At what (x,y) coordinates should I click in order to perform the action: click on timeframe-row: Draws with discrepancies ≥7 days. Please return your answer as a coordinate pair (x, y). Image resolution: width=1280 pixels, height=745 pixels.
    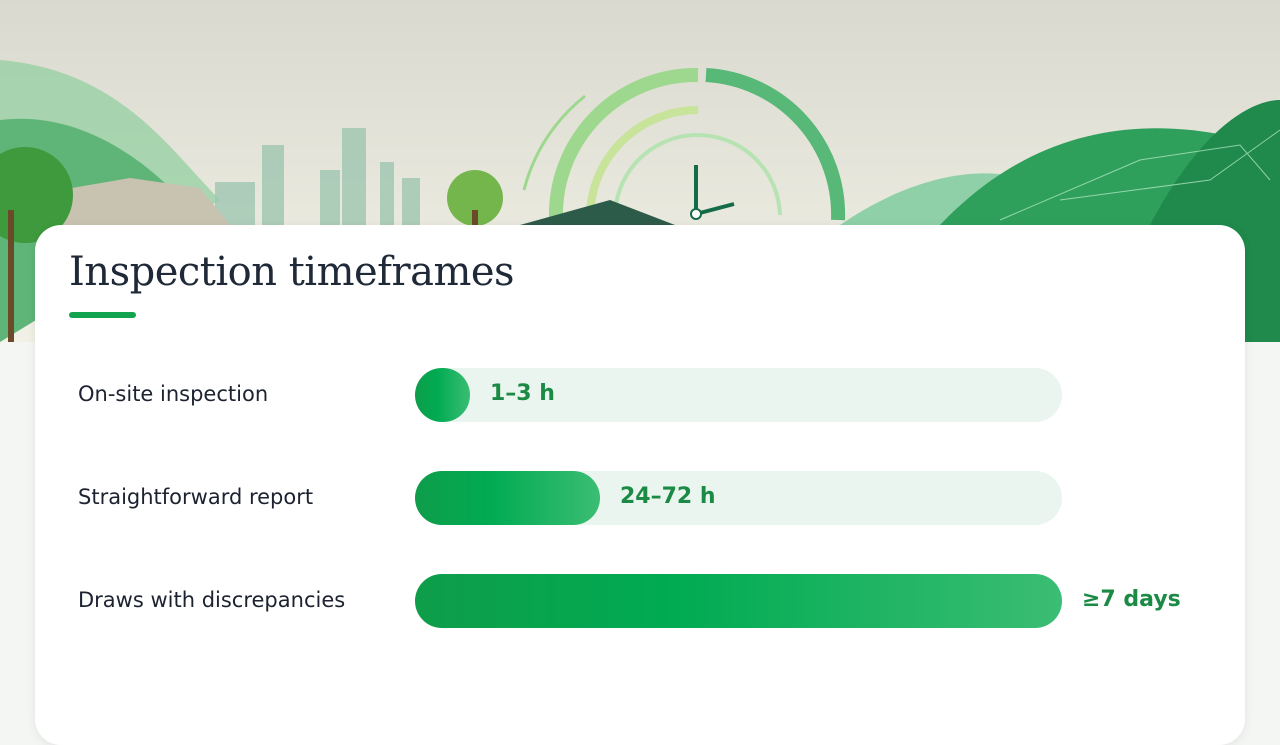
    Looking at the image, I should click on (640, 601).